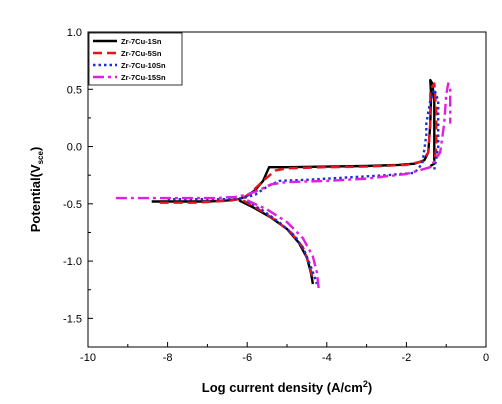 This screenshot has height=404, width=502. I want to click on y-tick-label: -1.0, so click(72, 262).